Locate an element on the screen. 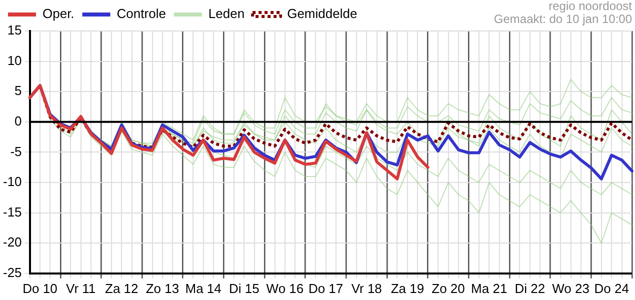  x-tick-label: Di 22 is located at coordinates (530, 288).